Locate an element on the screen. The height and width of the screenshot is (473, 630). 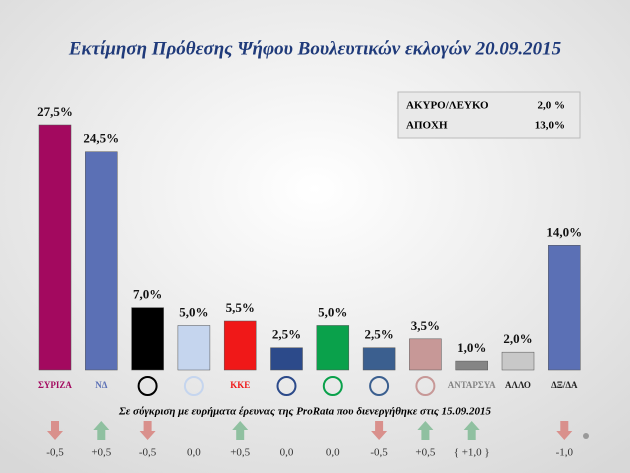
change-label: { +1,0 } is located at coordinates (472, 453).